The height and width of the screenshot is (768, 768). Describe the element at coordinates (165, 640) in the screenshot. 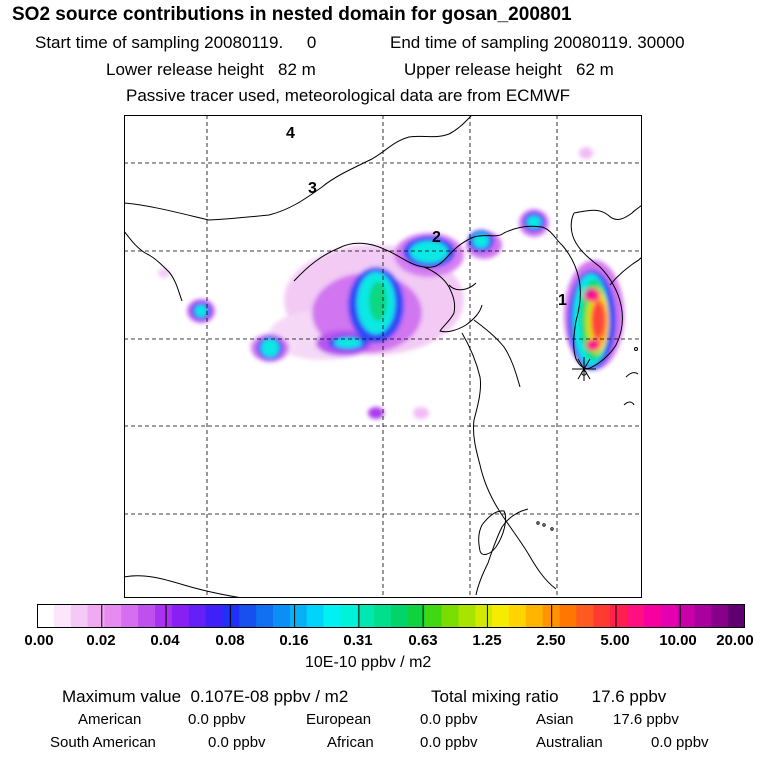

I see `colorbar-tick: 0.04` at that location.